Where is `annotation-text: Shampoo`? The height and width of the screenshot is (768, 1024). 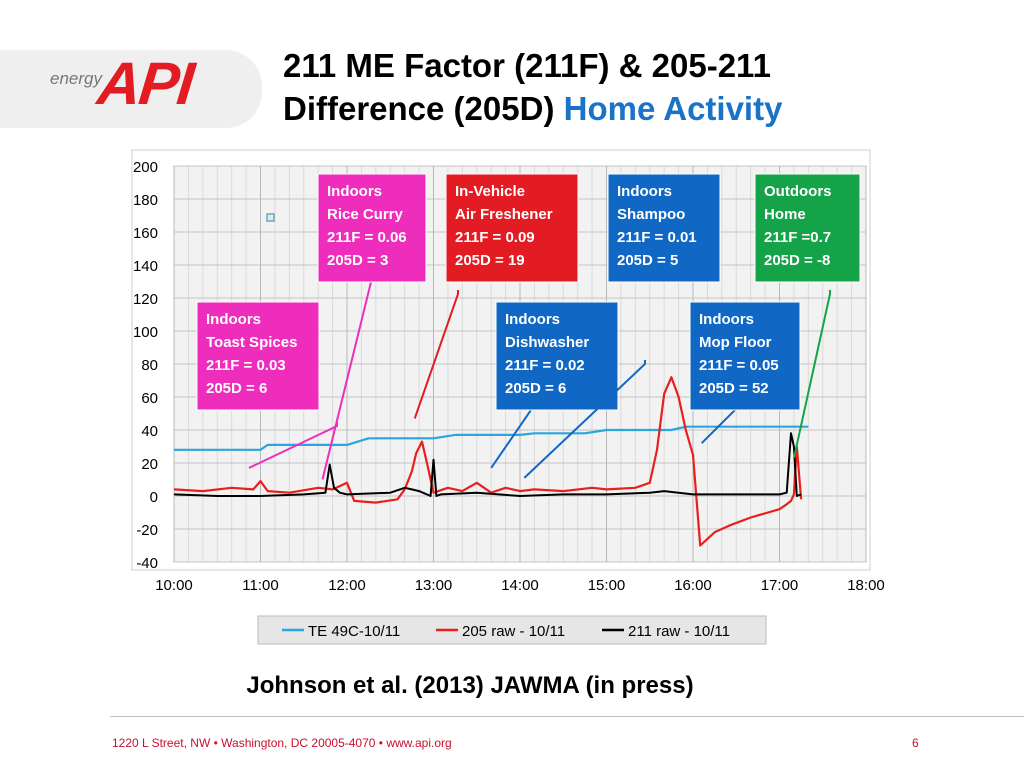
annotation-text: Shampoo is located at coordinates (651, 214).